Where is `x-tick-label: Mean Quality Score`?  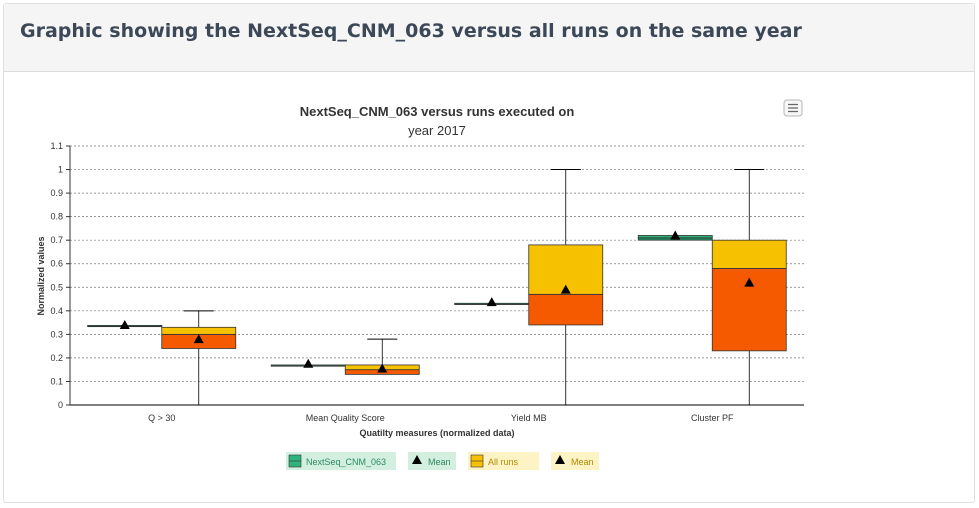 x-tick-label: Mean Quality Score is located at coordinates (345, 418).